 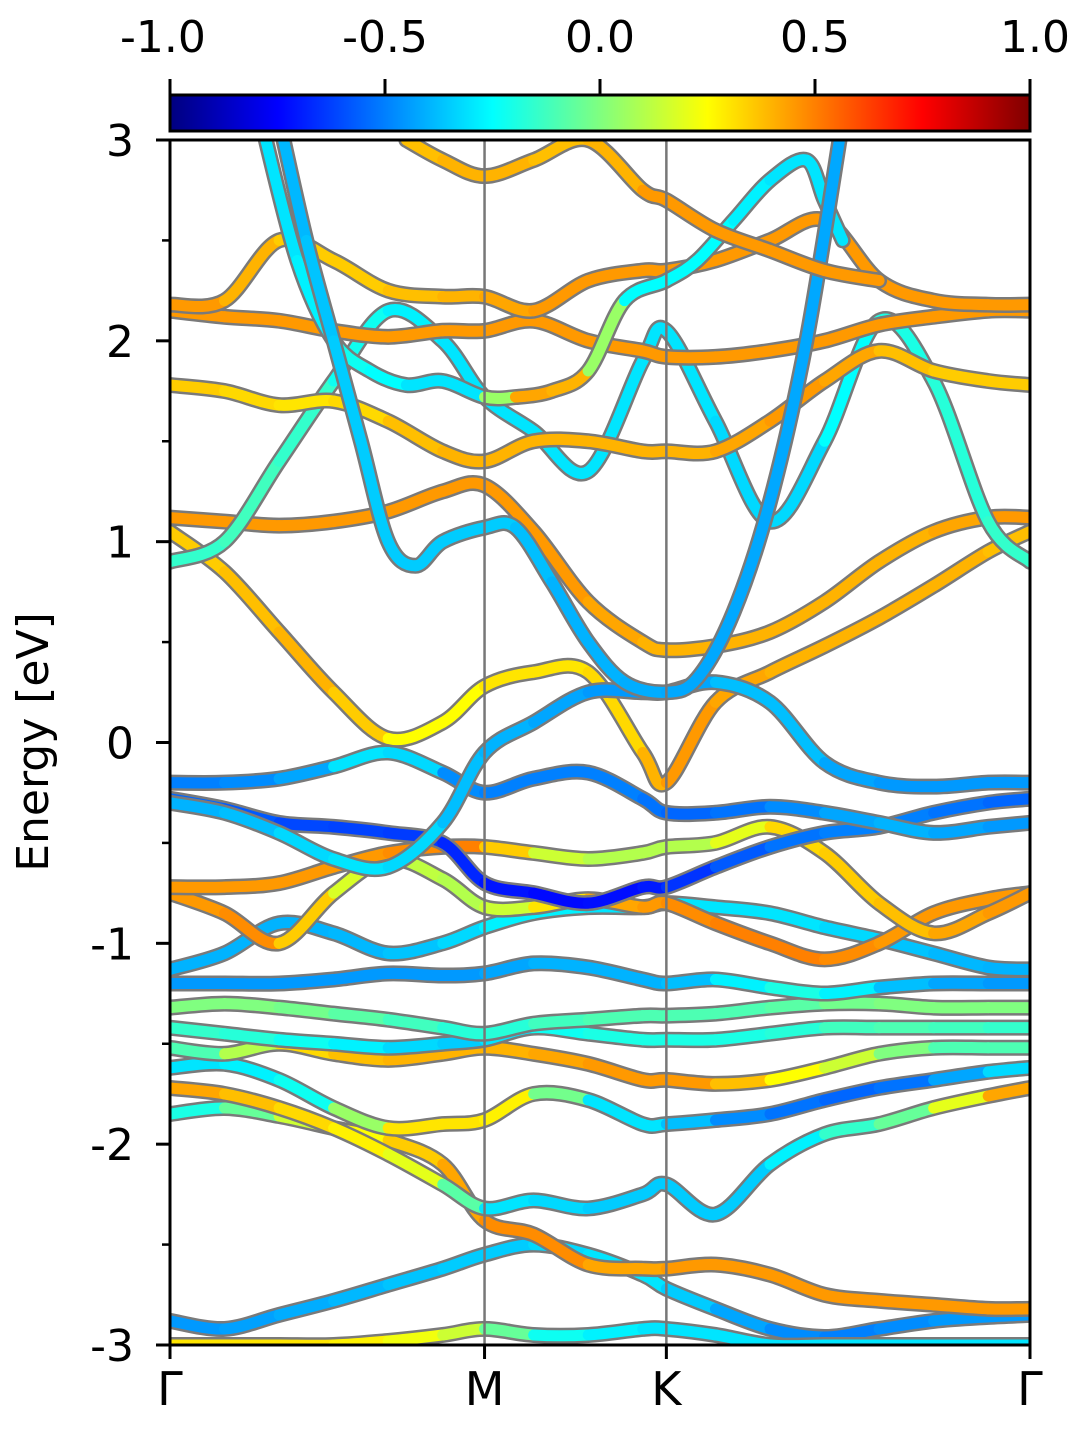 I want to click on x-tick-label: K, so click(x=667, y=1389).